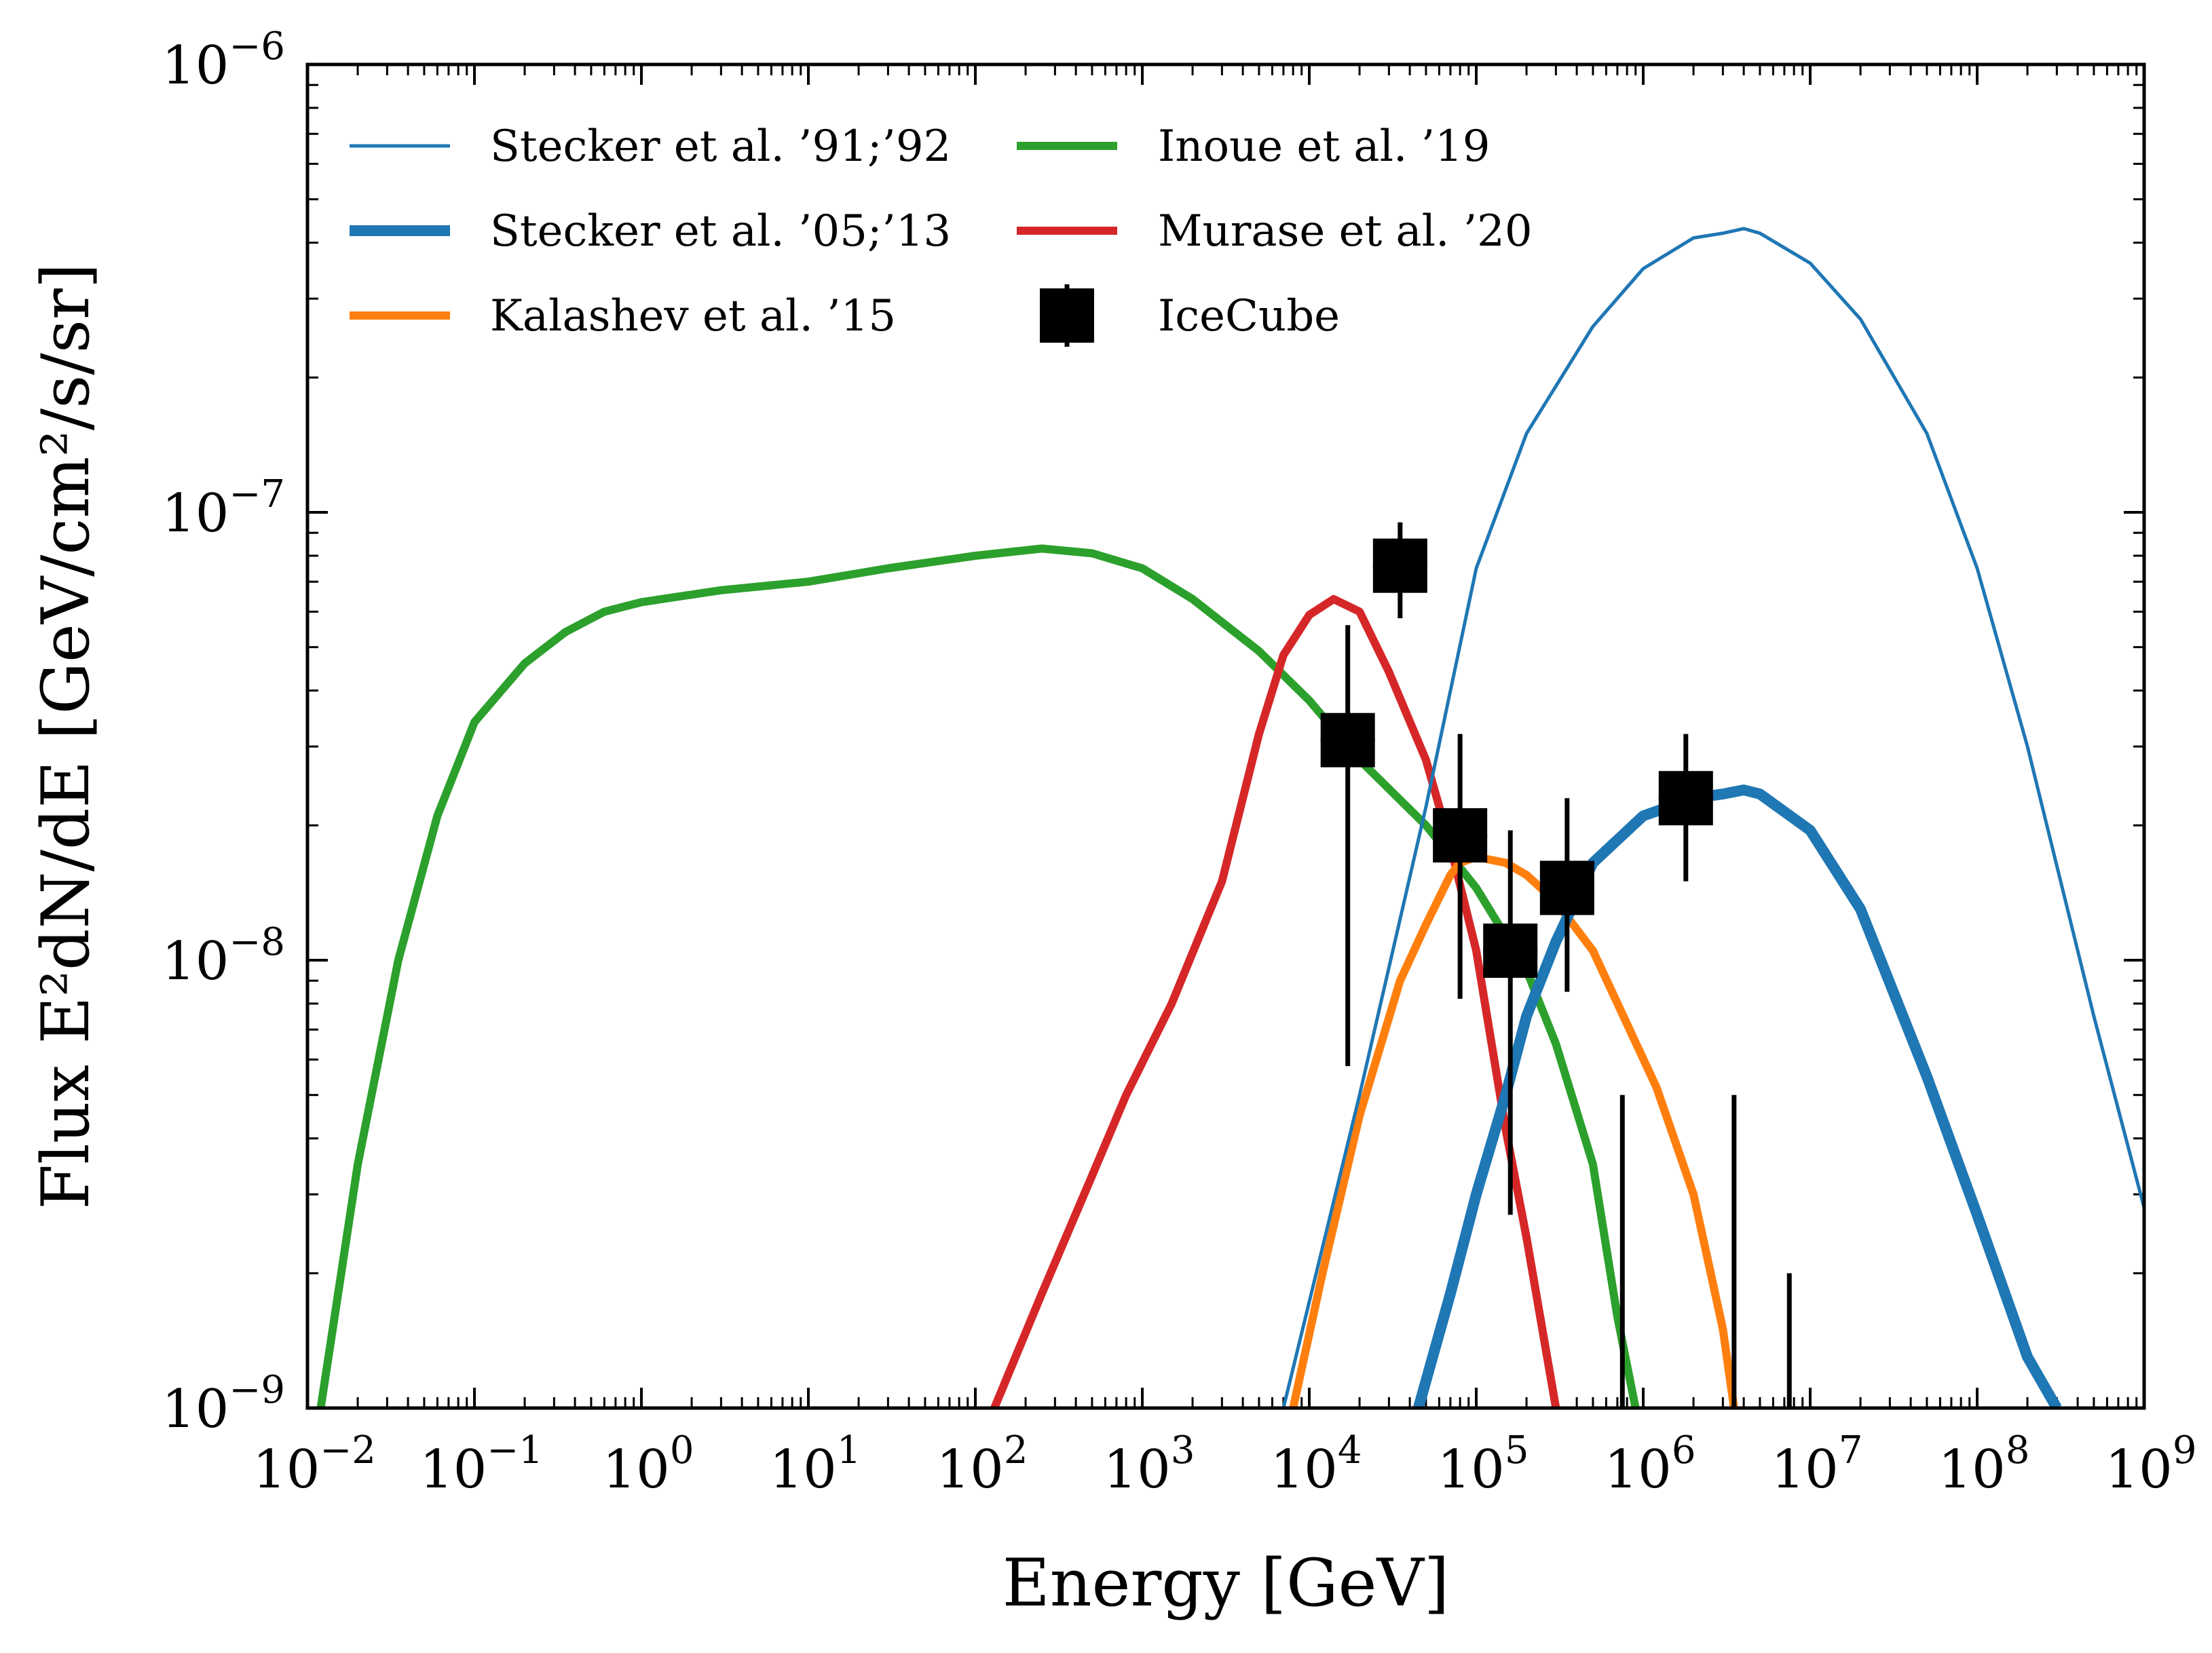 The width and height of the screenshot is (2212, 1653). What do you see at coordinates (223, 732) in the screenshot?
I see `y-tick-labels: 10⁻⁹ 10⁻⁸ 10⁻⁷ 10⁻⁶` at bounding box center [223, 732].